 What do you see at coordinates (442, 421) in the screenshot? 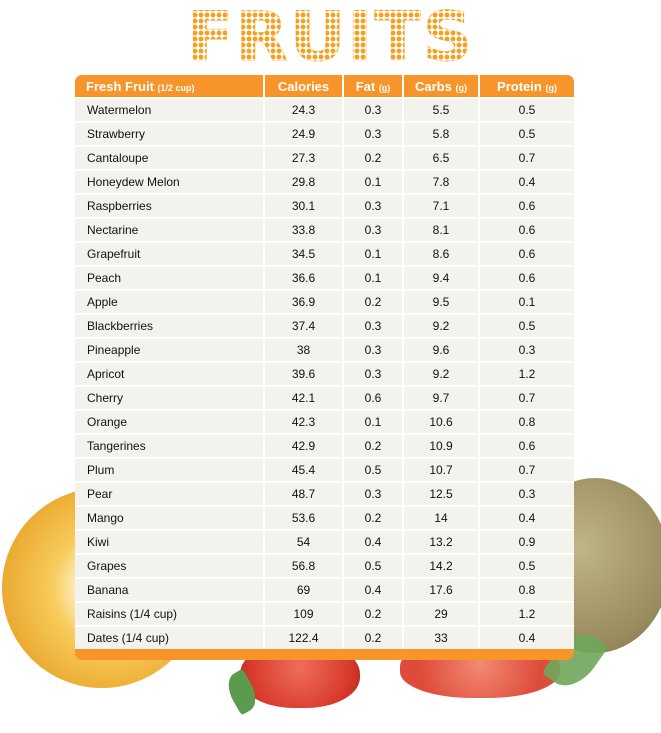
I see `cell-carbs: 10.6` at bounding box center [442, 421].